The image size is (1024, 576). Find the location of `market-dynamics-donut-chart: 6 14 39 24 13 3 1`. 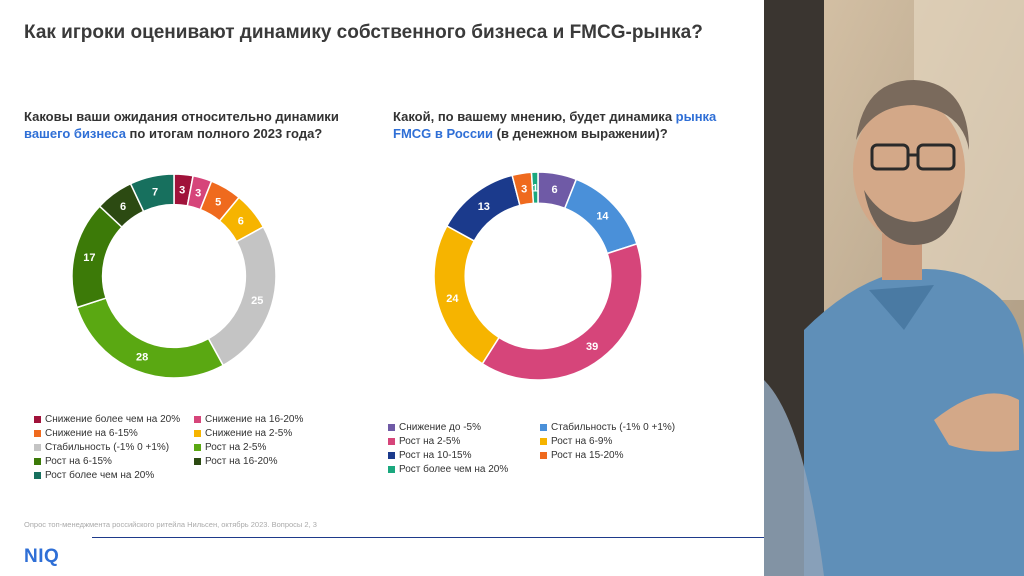

market-dynamics-donut-chart: 6 14 39 24 13 3 1 is located at coordinates (538, 276).